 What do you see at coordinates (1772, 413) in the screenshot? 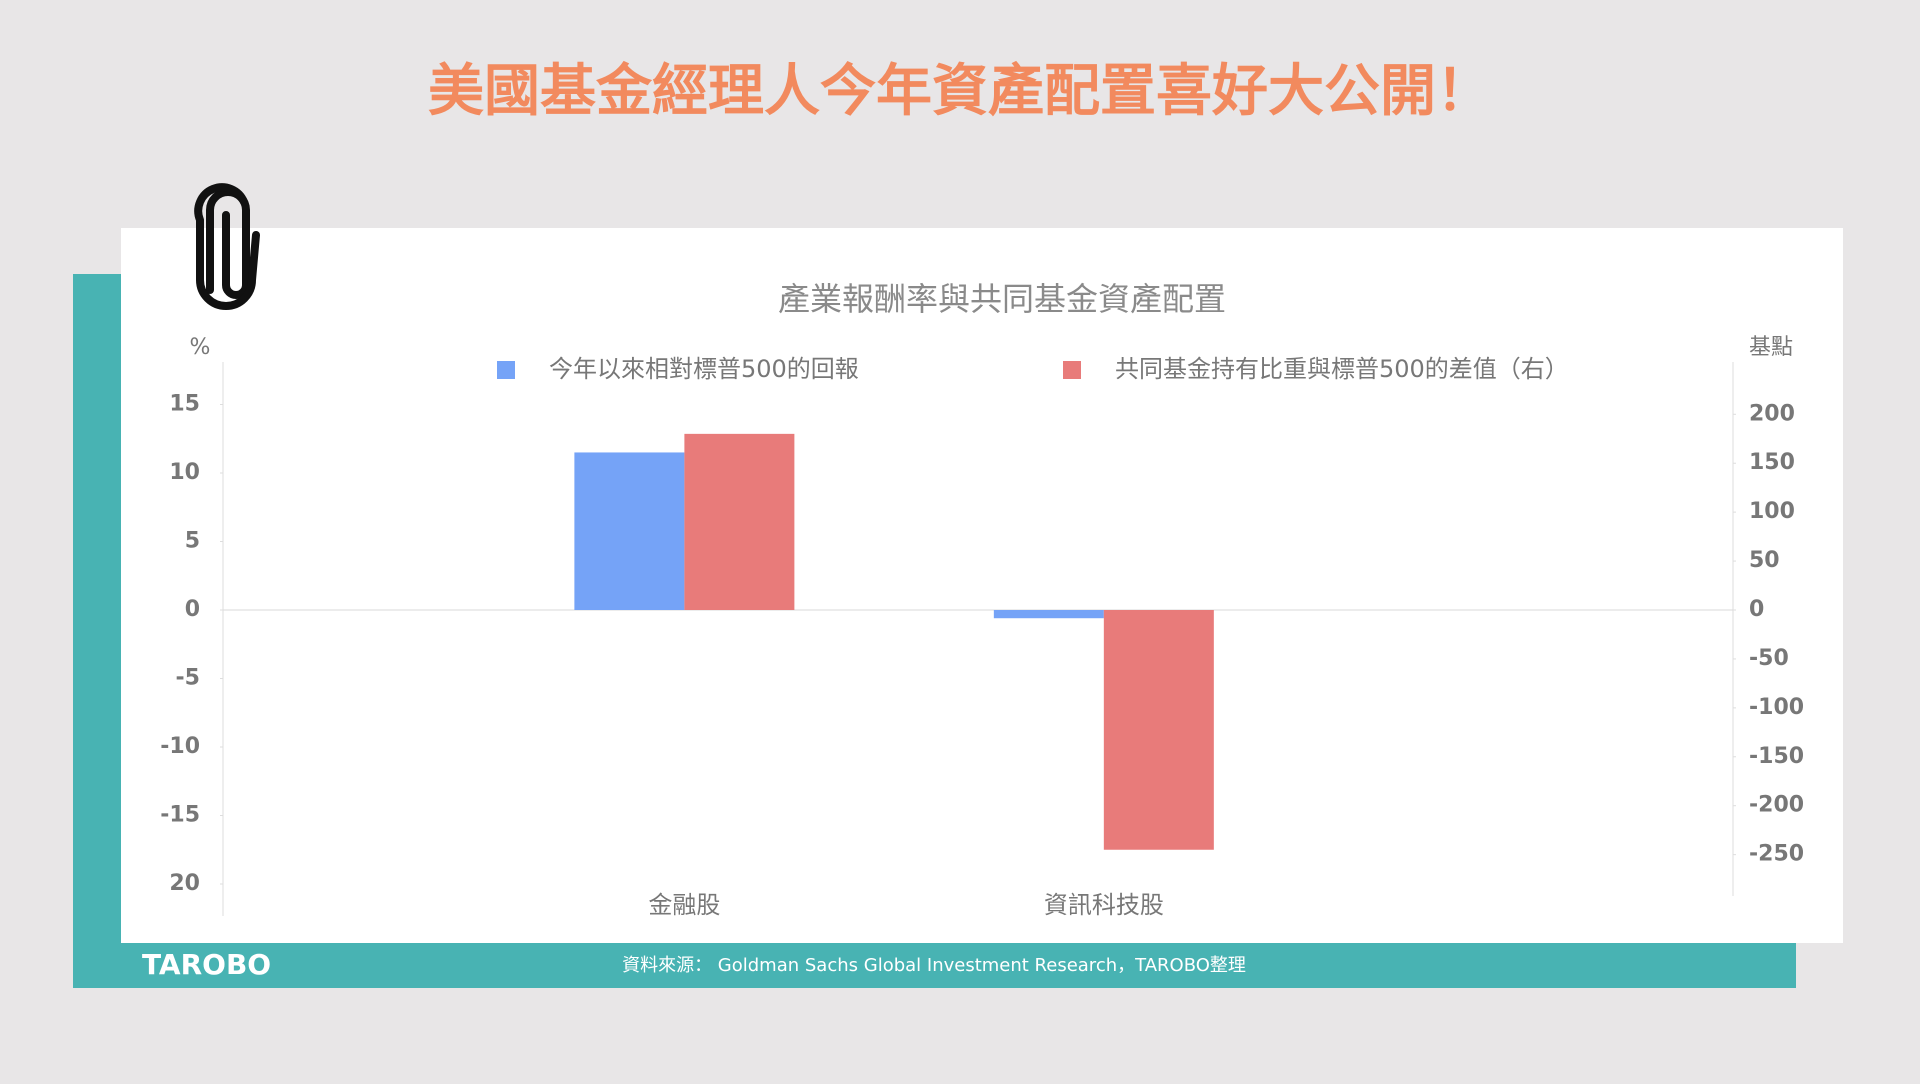
I see `y2-tick-label: 200` at bounding box center [1772, 413].